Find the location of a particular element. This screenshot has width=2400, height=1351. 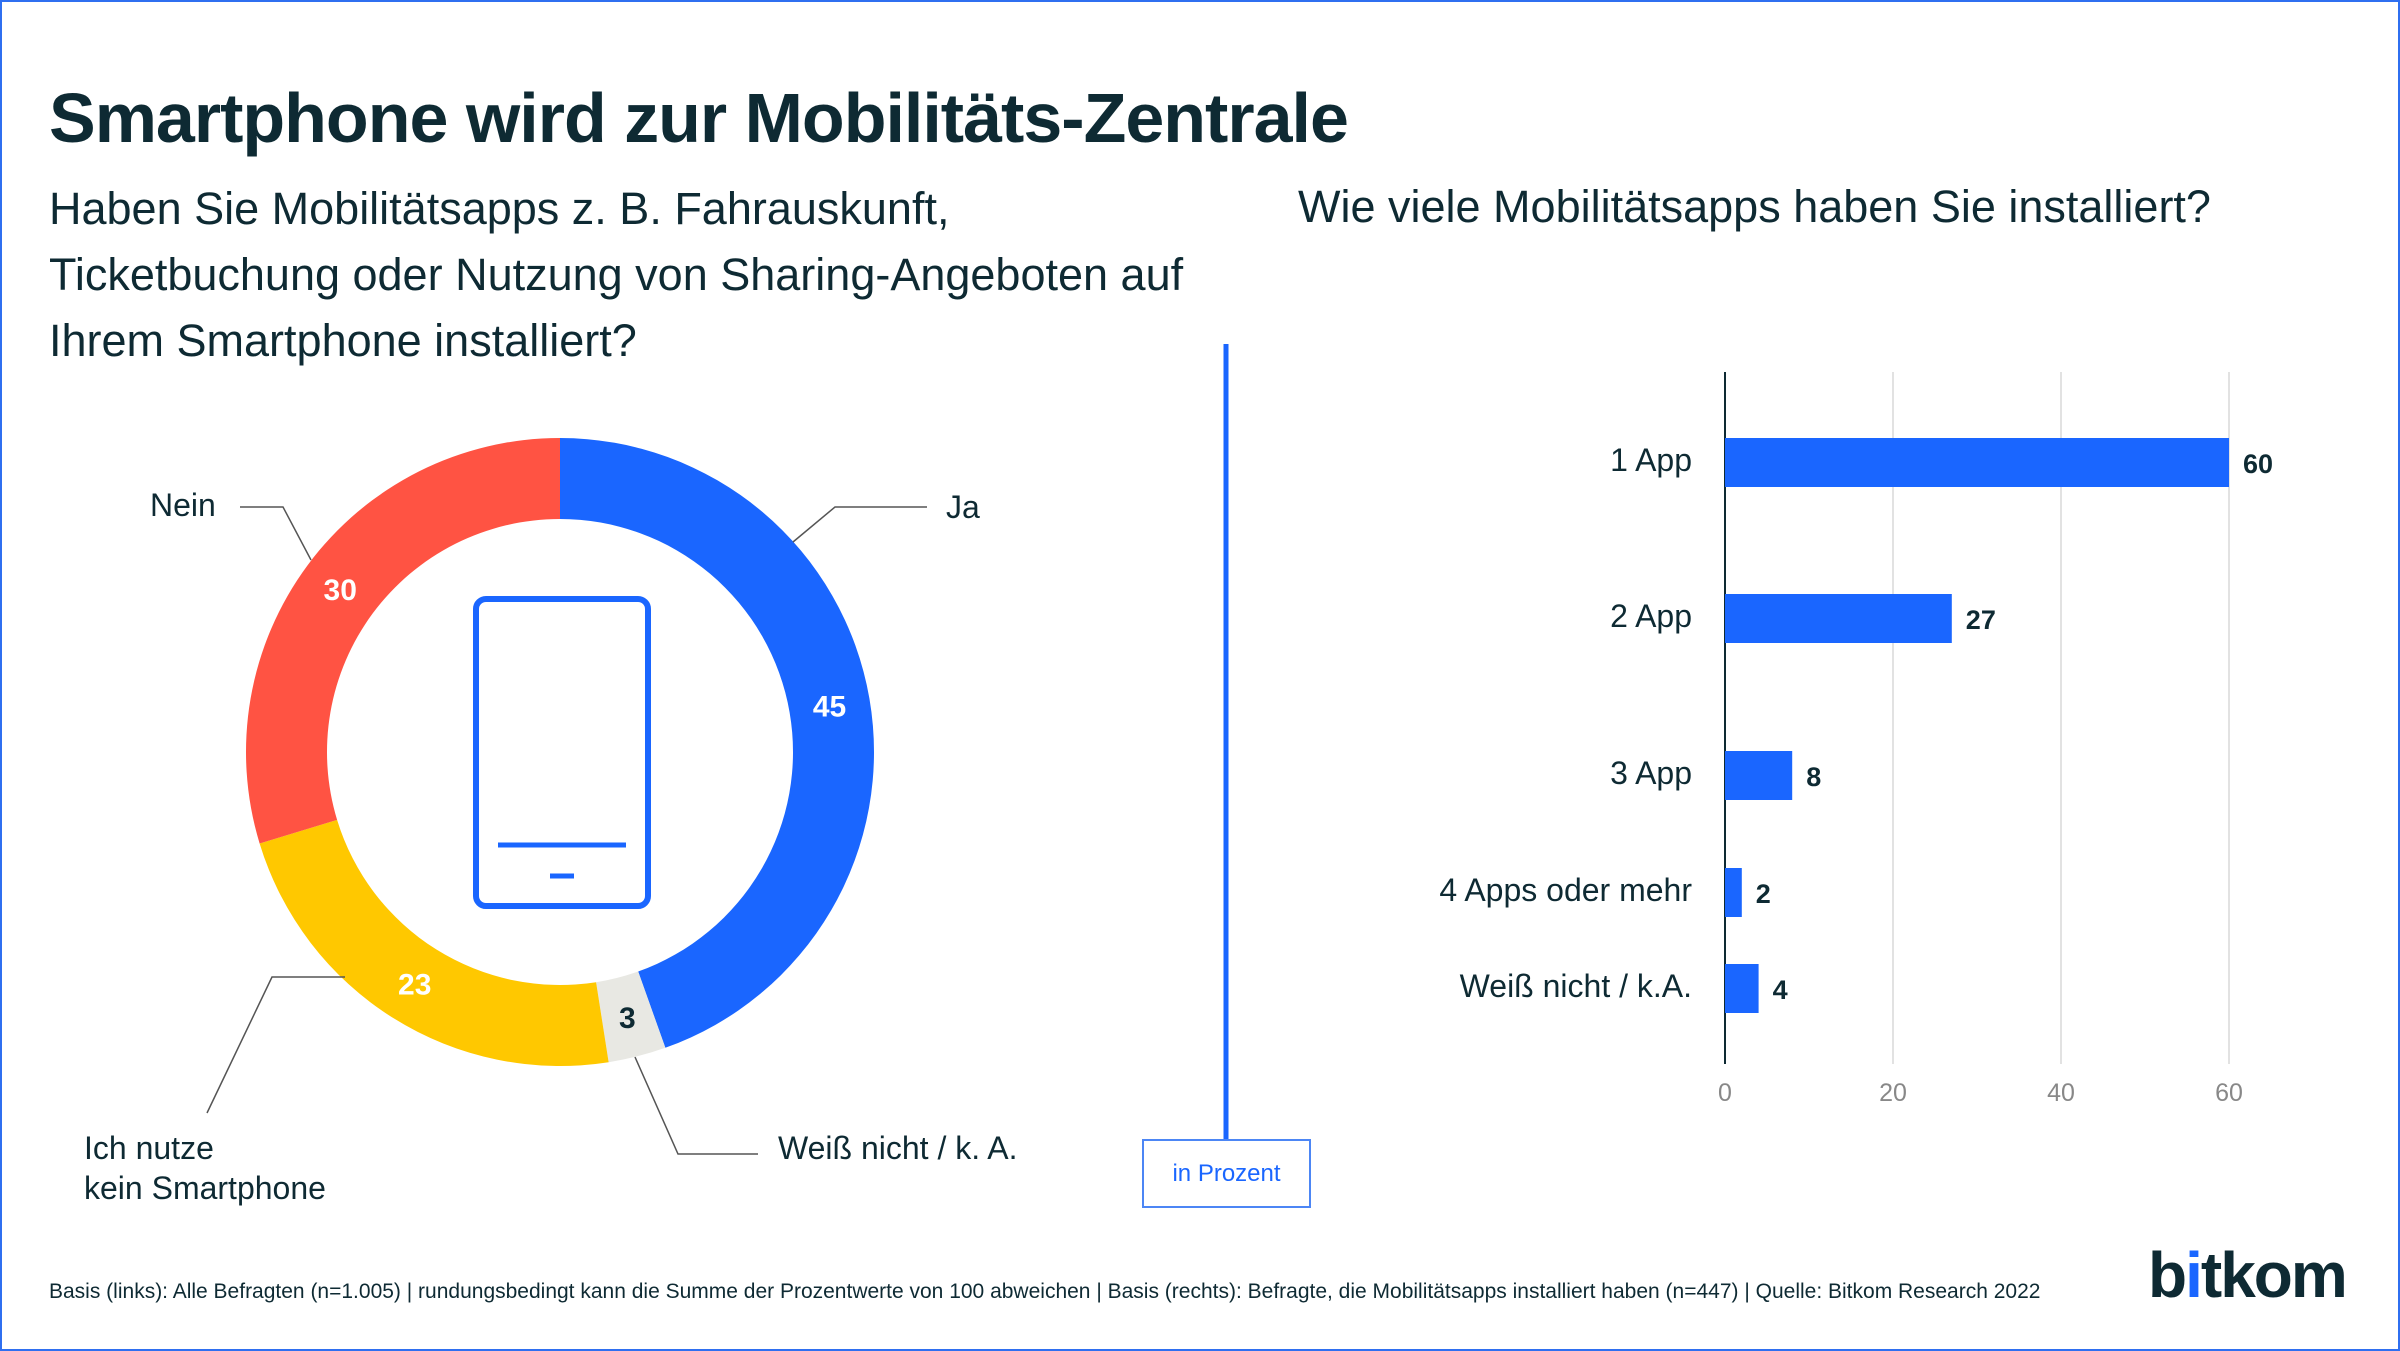

category-label: 2 App is located at coordinates (1651, 616).